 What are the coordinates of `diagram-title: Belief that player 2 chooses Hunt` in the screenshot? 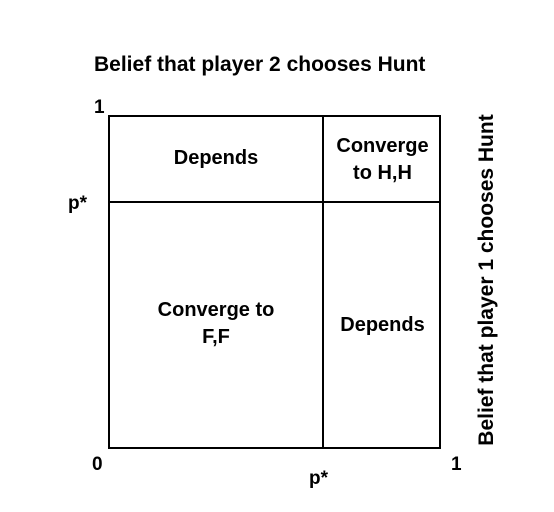 It's located at (260, 64).